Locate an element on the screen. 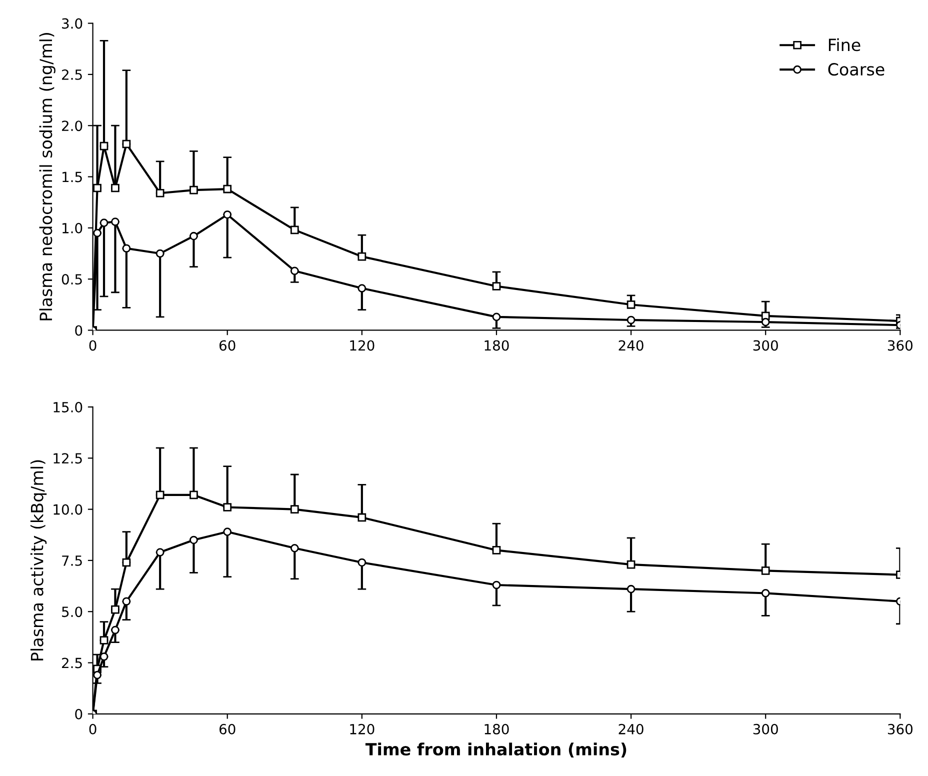 This screenshot has width=928, height=776. y-tick-label: 10.0 is located at coordinates (68, 509).